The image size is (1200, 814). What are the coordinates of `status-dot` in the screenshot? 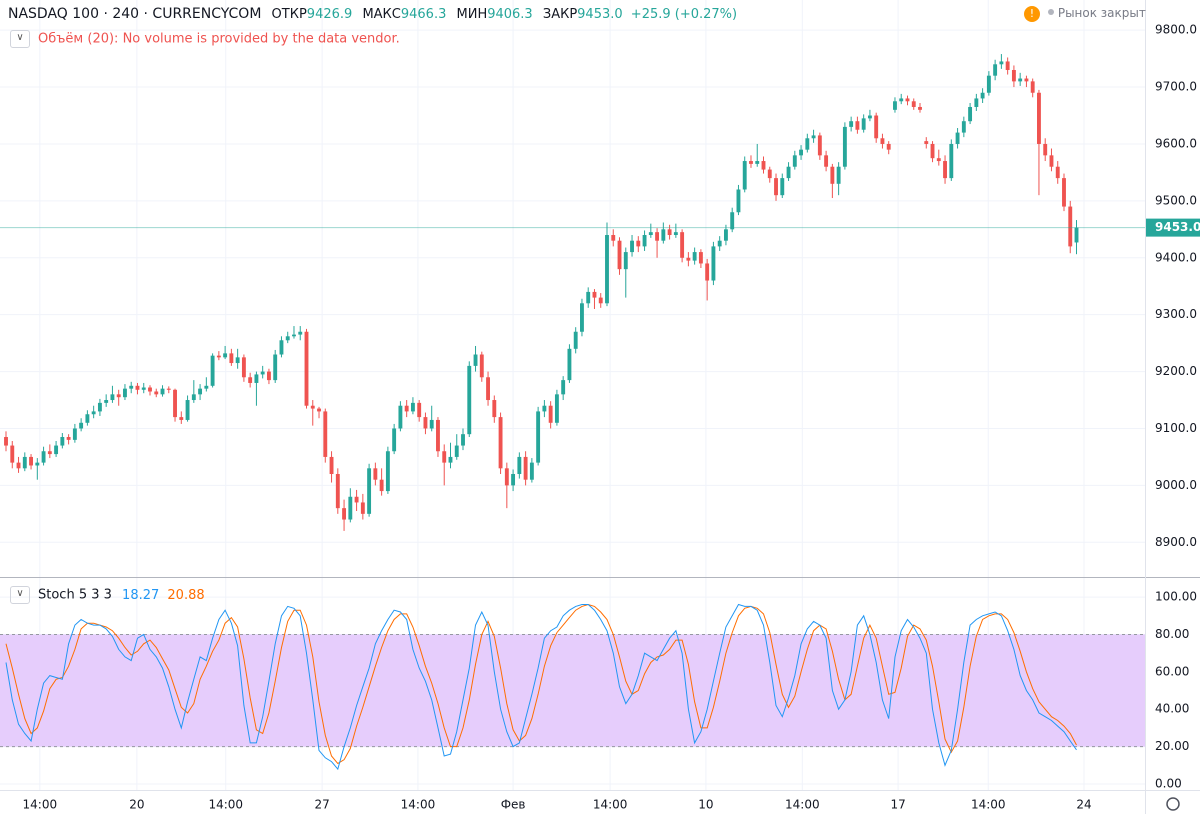 It's located at (1050, 12).